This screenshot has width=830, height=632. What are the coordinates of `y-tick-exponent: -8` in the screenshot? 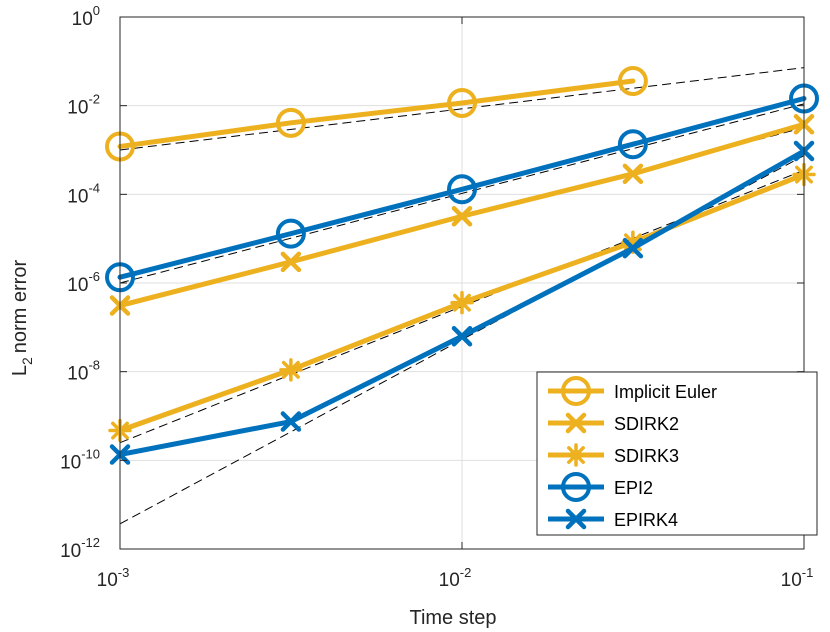 It's located at (94, 365).